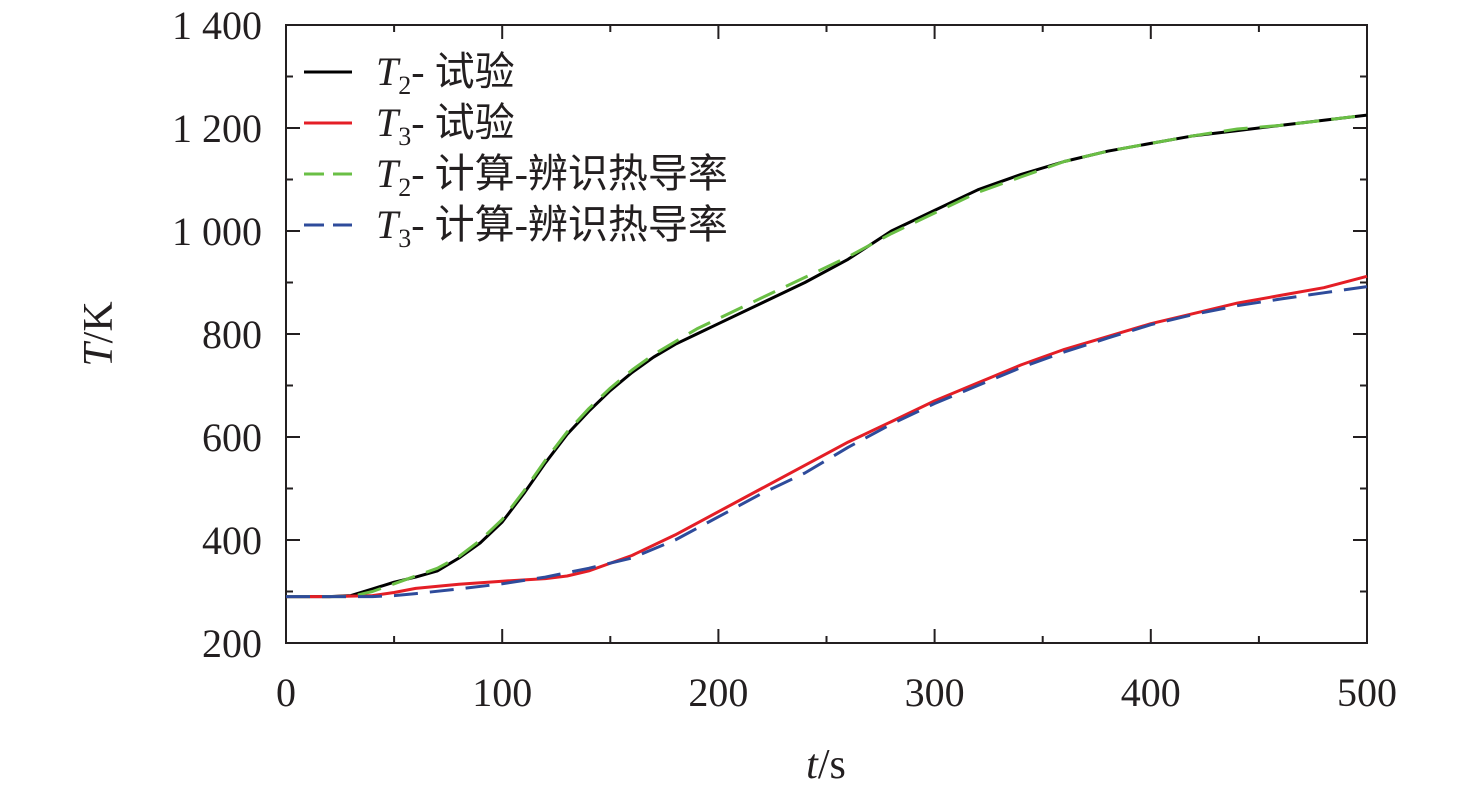  Describe the element at coordinates (552, 176) in the screenshot. I see `legend-label-3: T2- 计算-辨识热导率` at that location.